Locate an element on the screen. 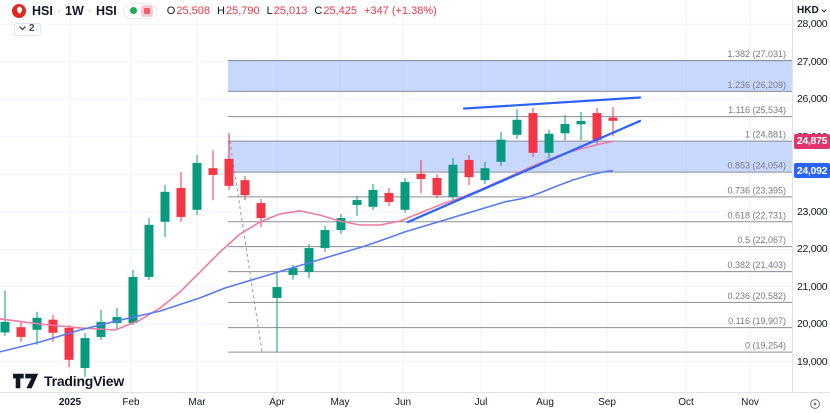 The image size is (830, 413). price-tick-label: 21,000 is located at coordinates (812, 286).